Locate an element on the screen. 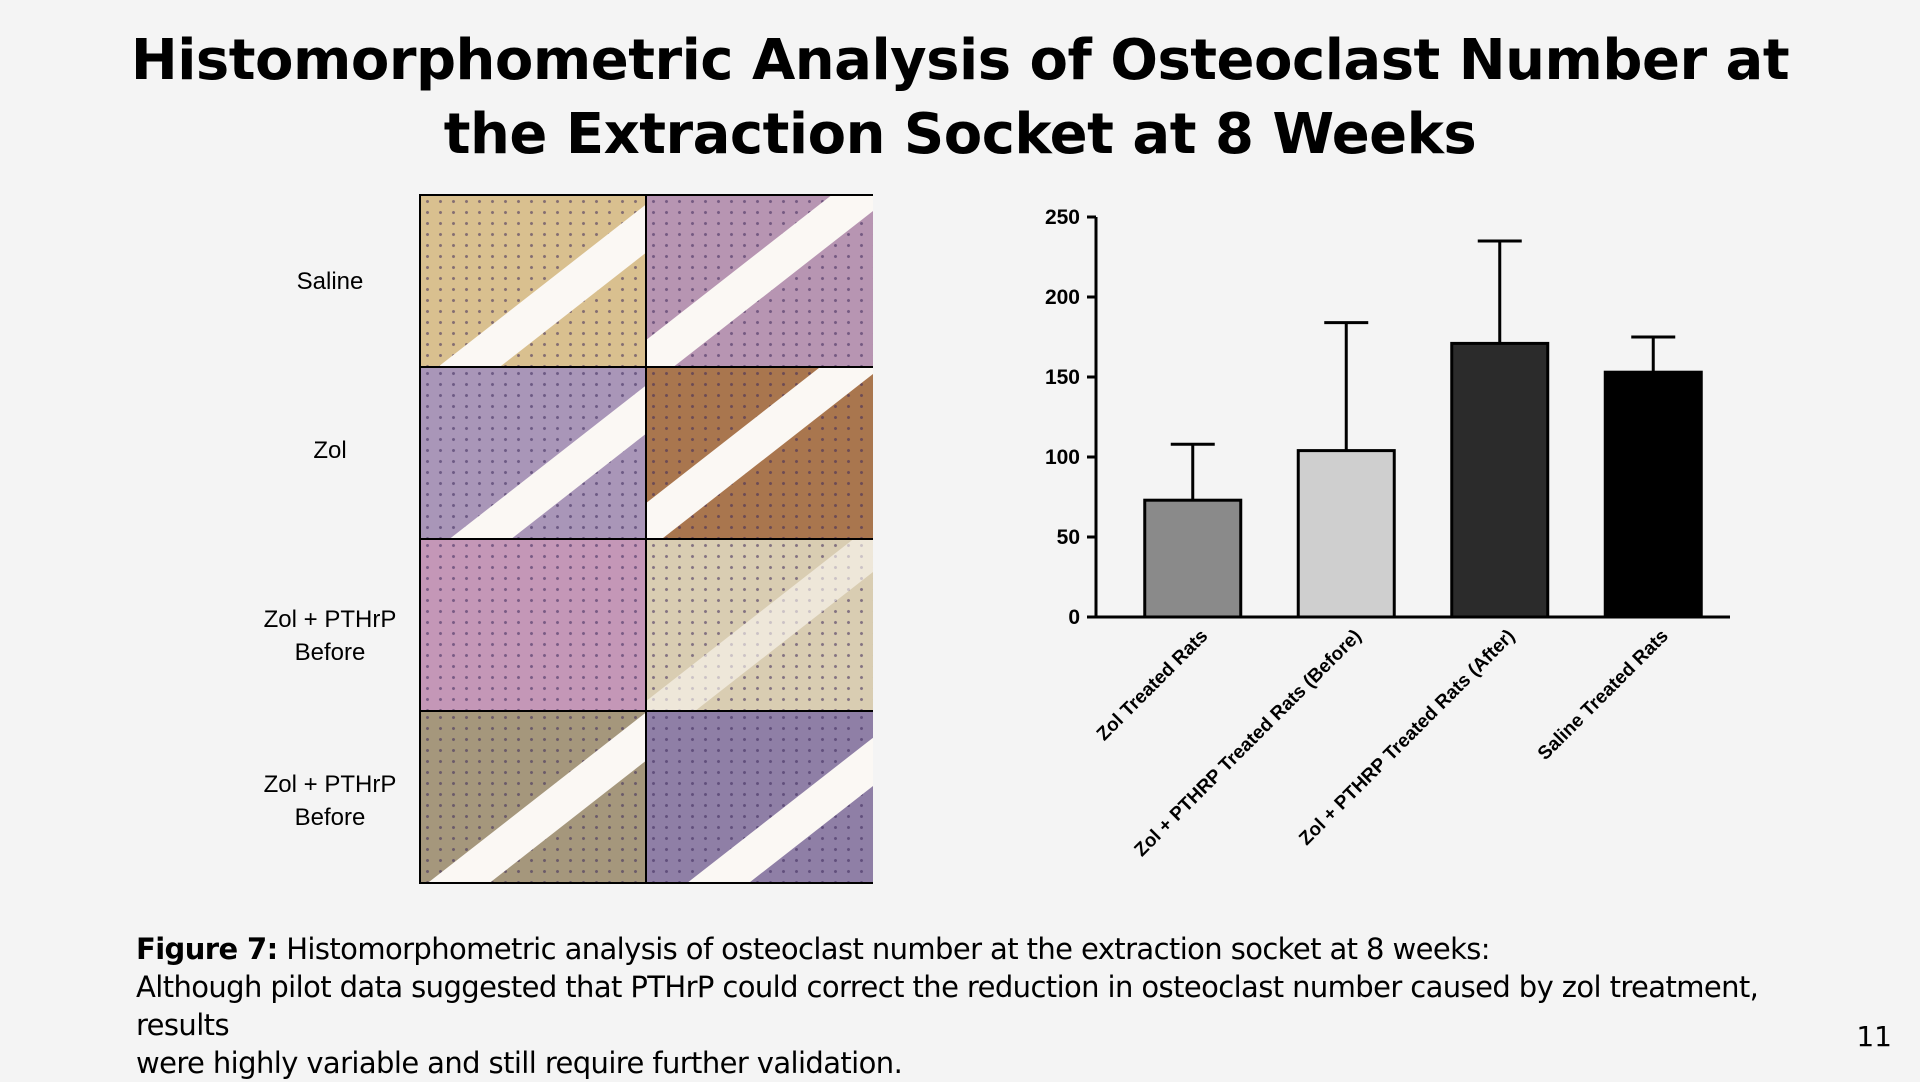  histology-image-saline-left is located at coordinates (533, 281).